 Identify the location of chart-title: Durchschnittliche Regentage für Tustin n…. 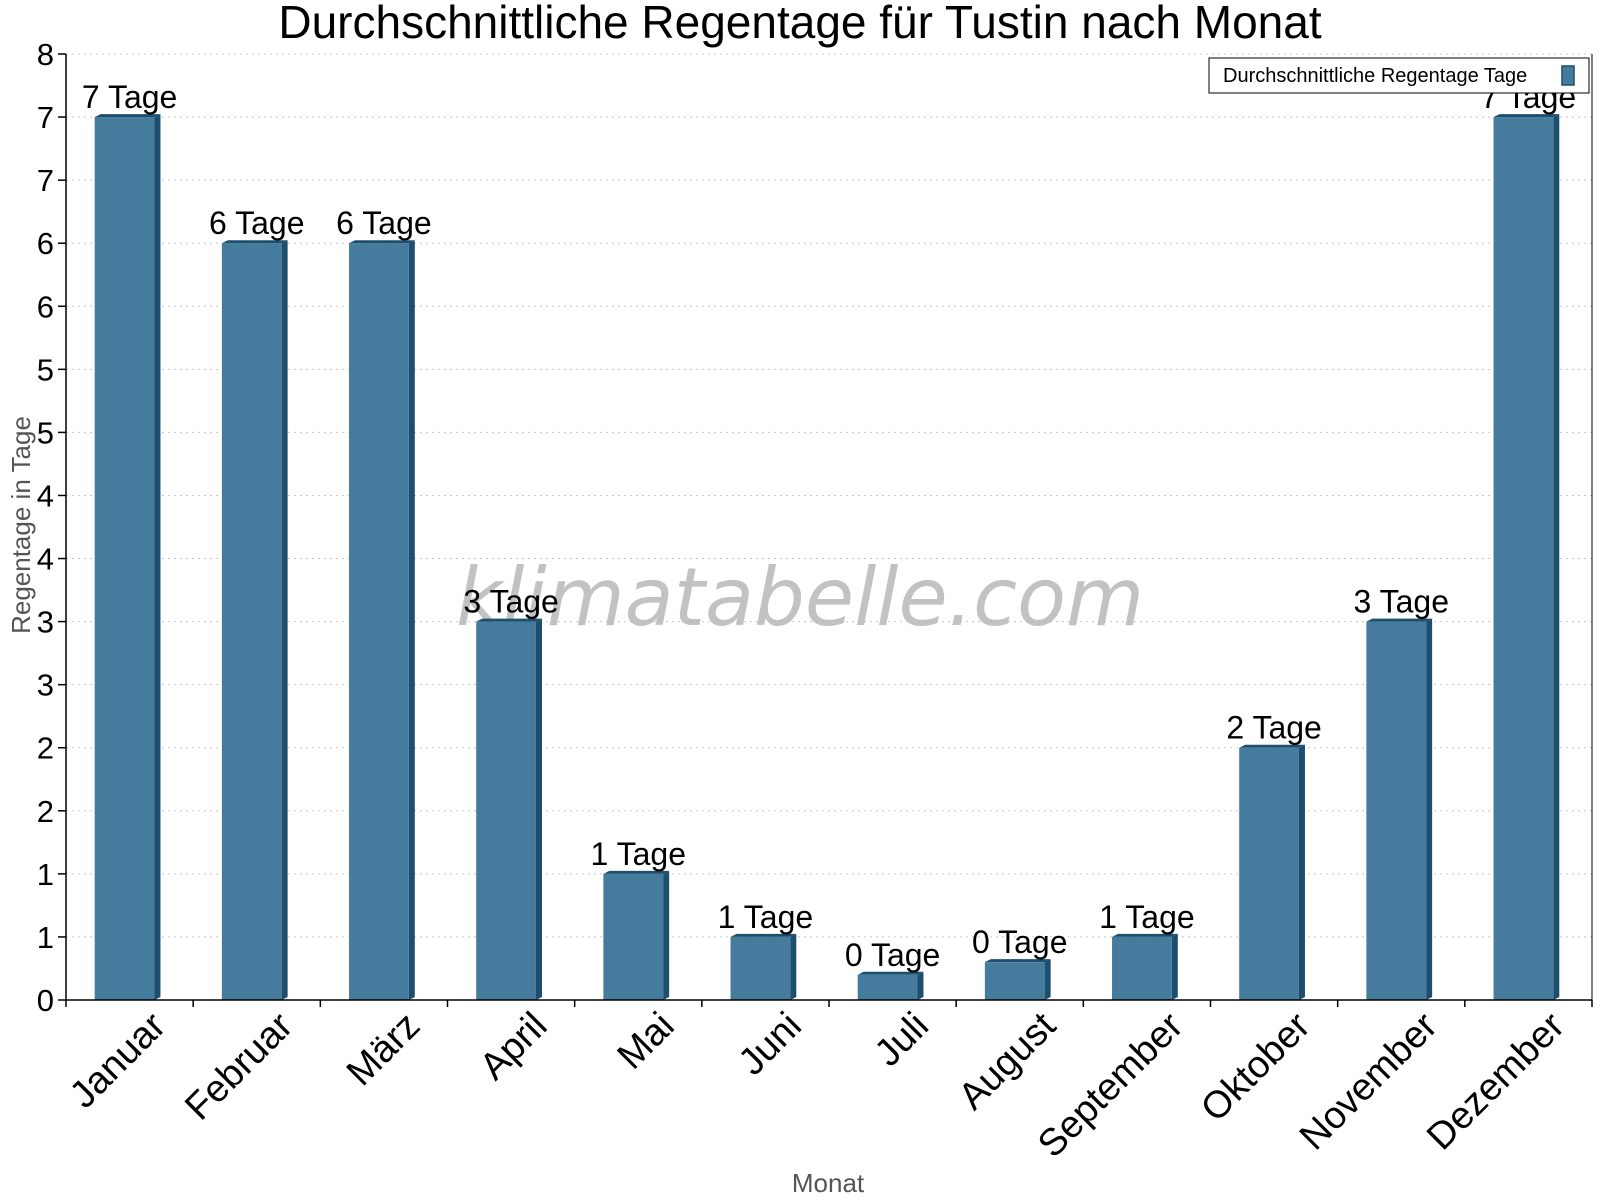
(799, 24).